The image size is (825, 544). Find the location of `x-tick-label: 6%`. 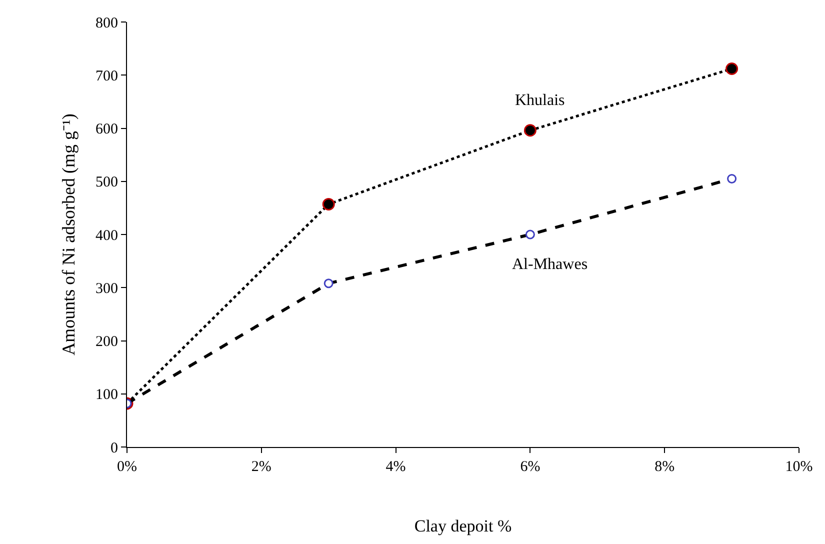

x-tick-label: 6% is located at coordinates (530, 467).